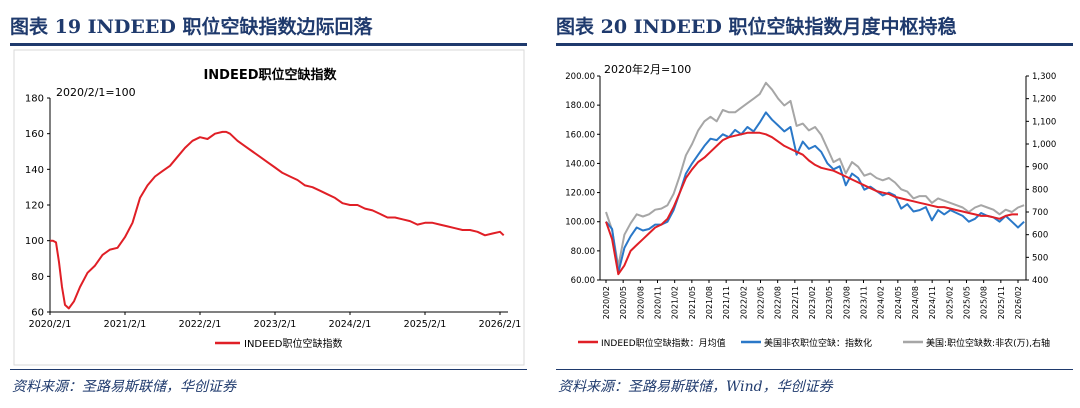  Describe the element at coordinates (96, 92) in the screenshot. I see `left-chart-annotation: 2020/2/1=100` at that location.